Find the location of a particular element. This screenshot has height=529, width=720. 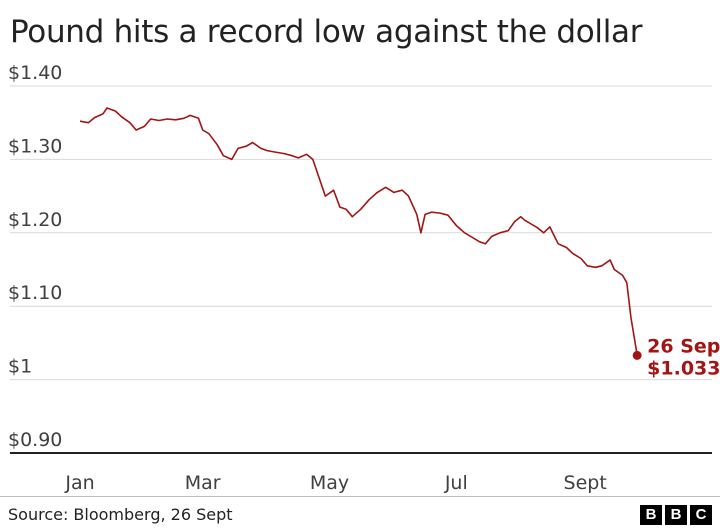

source-note: Source: Bloomberg, 26 Sept is located at coordinates (120, 514).